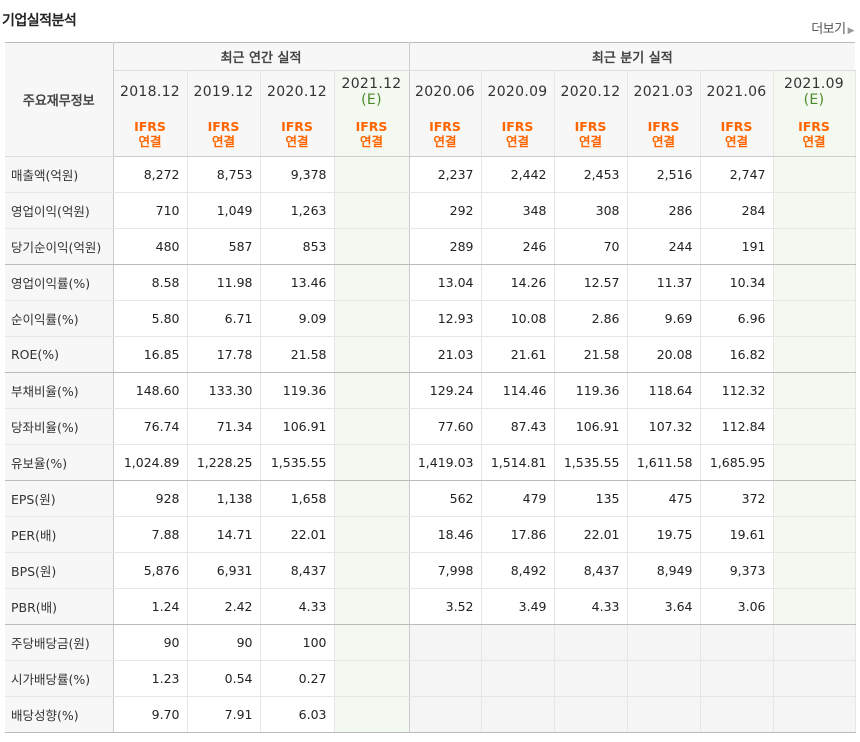 This screenshot has width=860, height=742. I want to click on annual-value-cell: 1,049, so click(224, 210).